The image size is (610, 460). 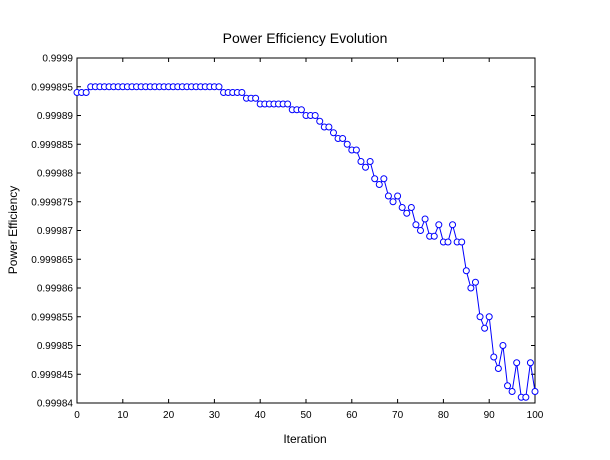 I want to click on y-tick-label: 0.99989, so click(x=55, y=116).